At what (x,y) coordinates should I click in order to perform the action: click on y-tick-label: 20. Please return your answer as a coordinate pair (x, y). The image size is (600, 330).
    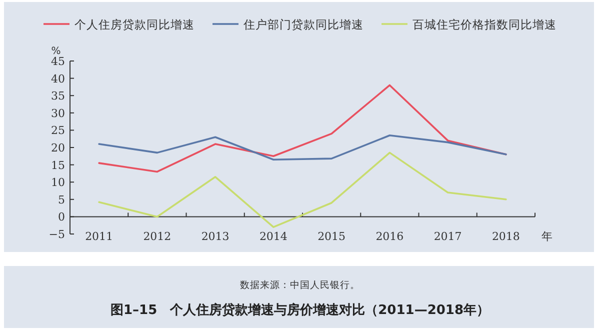
    Looking at the image, I should click on (58, 148).